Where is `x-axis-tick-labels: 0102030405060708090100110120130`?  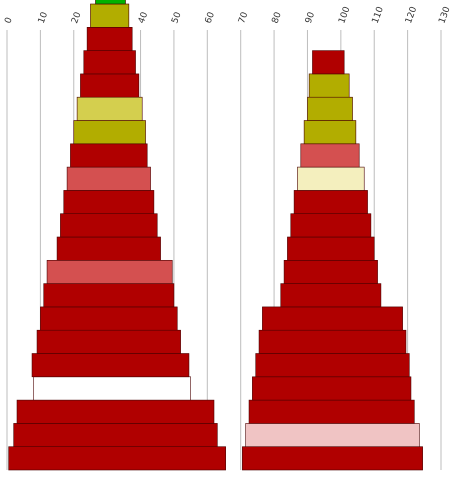 x-axis-tick-labels: 0102030405060708090100110120130 is located at coordinates (227, 15).